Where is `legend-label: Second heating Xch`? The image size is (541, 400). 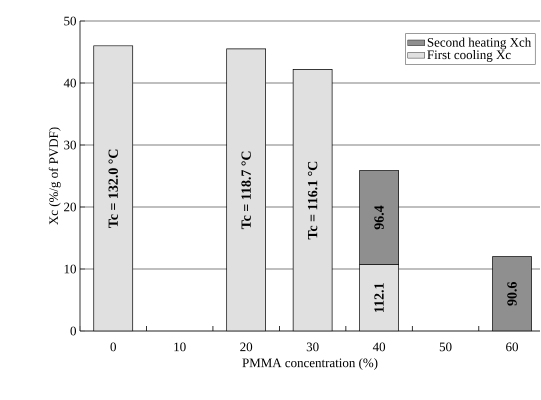
legend-label: Second heating Xch is located at coordinates (480, 44).